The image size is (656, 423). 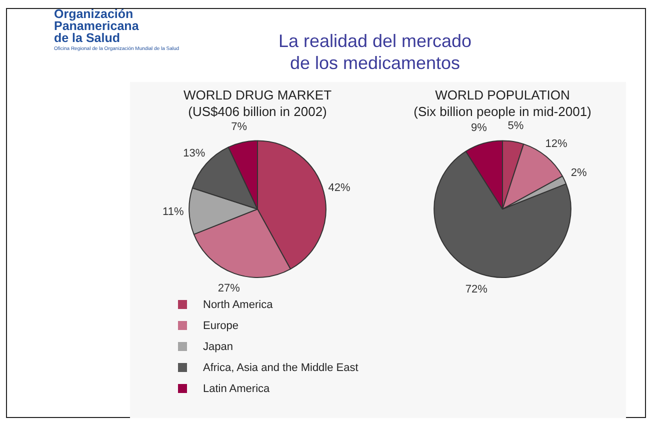 What do you see at coordinates (238, 304) in the screenshot?
I see `legend-label: North America` at bounding box center [238, 304].